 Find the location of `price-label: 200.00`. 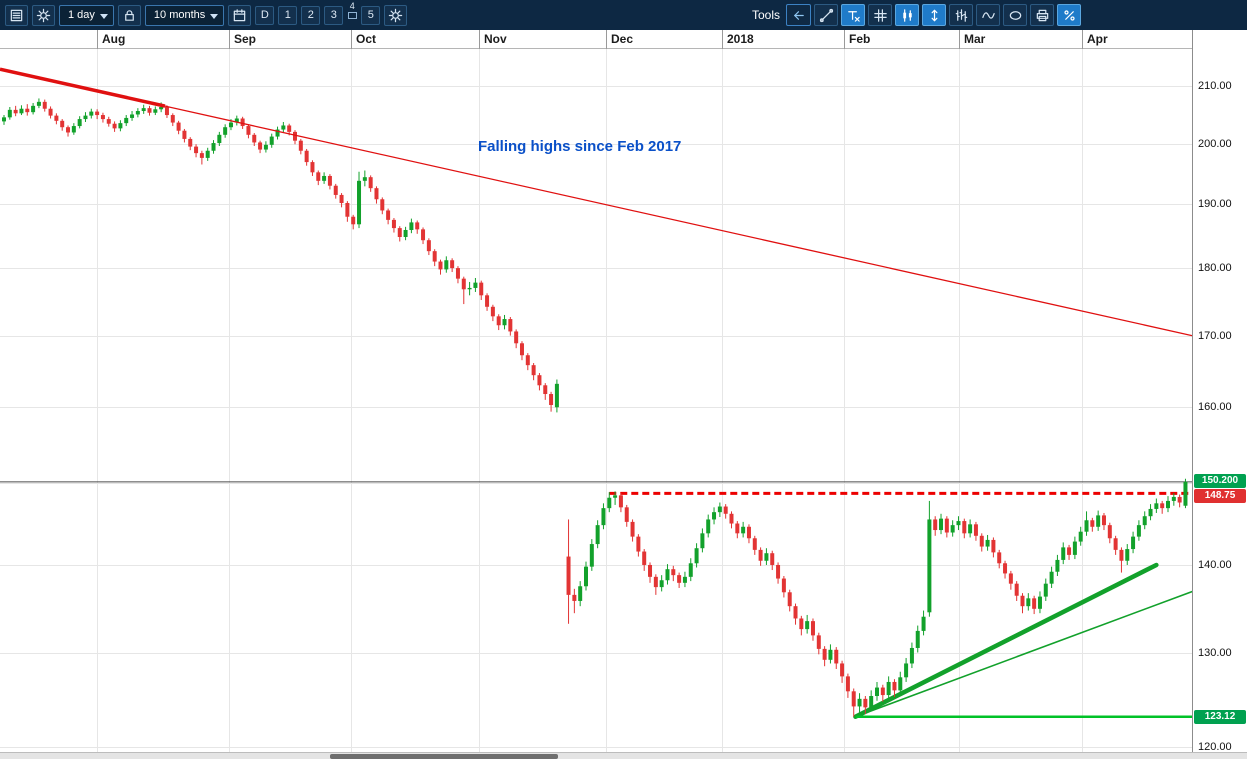

price-label: 200.00 is located at coordinates (1215, 143).